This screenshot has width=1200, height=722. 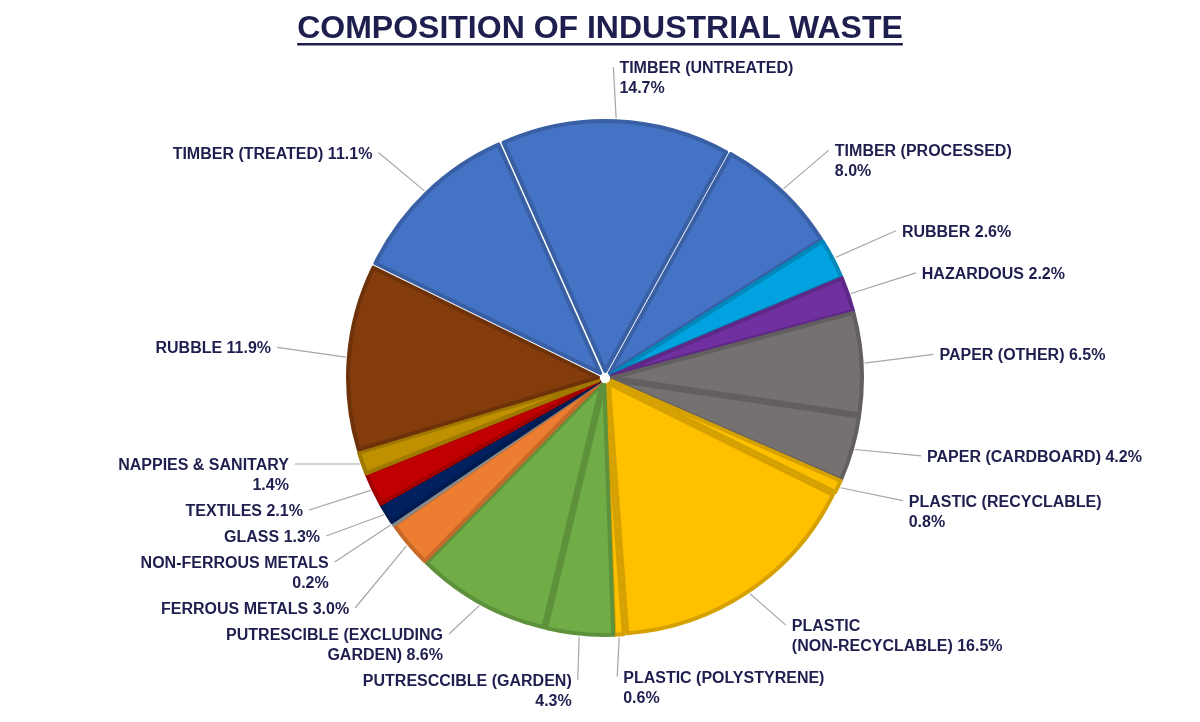 What do you see at coordinates (642, 88) in the screenshot?
I see `data-label: 14.7%` at bounding box center [642, 88].